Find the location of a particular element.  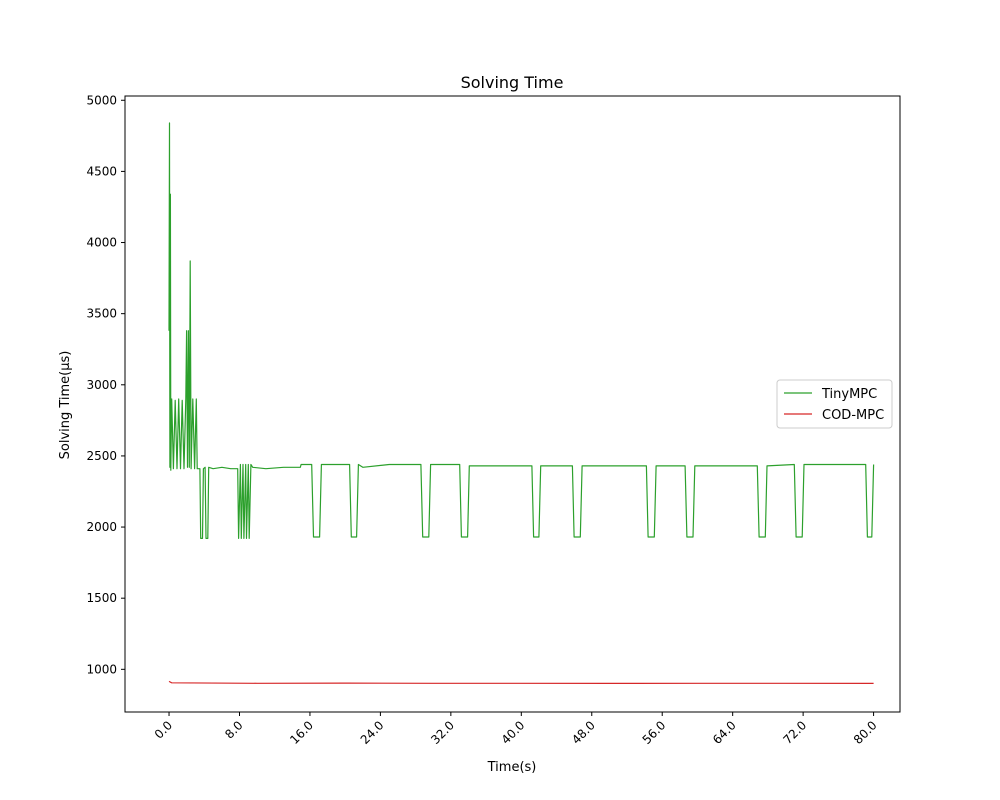

y-axis-label: Solving Time(μs) is located at coordinates (65, 405).